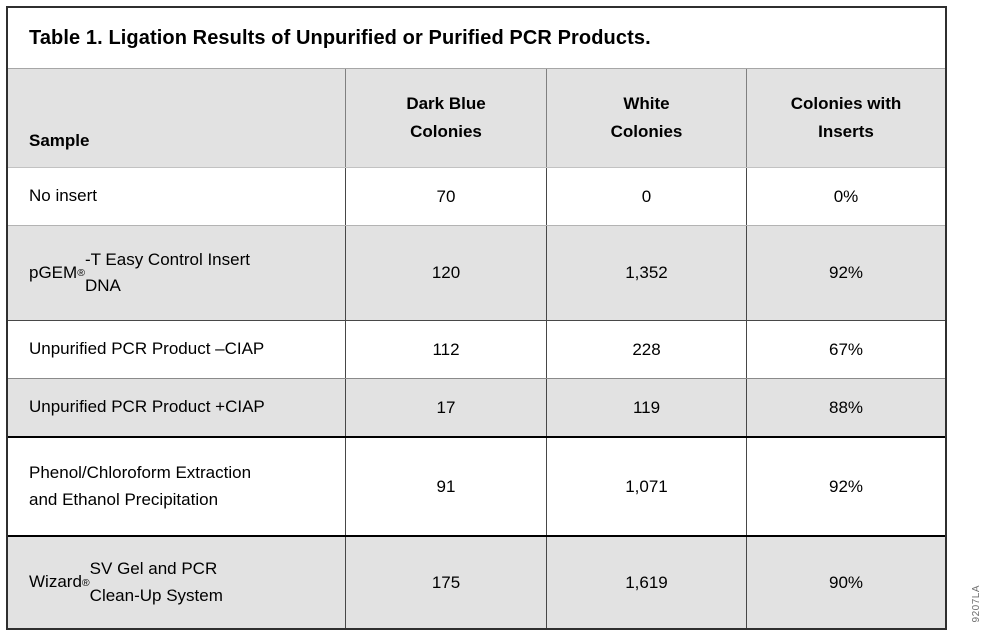 Image resolution: width=986 pixels, height=638 pixels. I want to click on cell-colonies-with-inserts: 67%, so click(846, 349).